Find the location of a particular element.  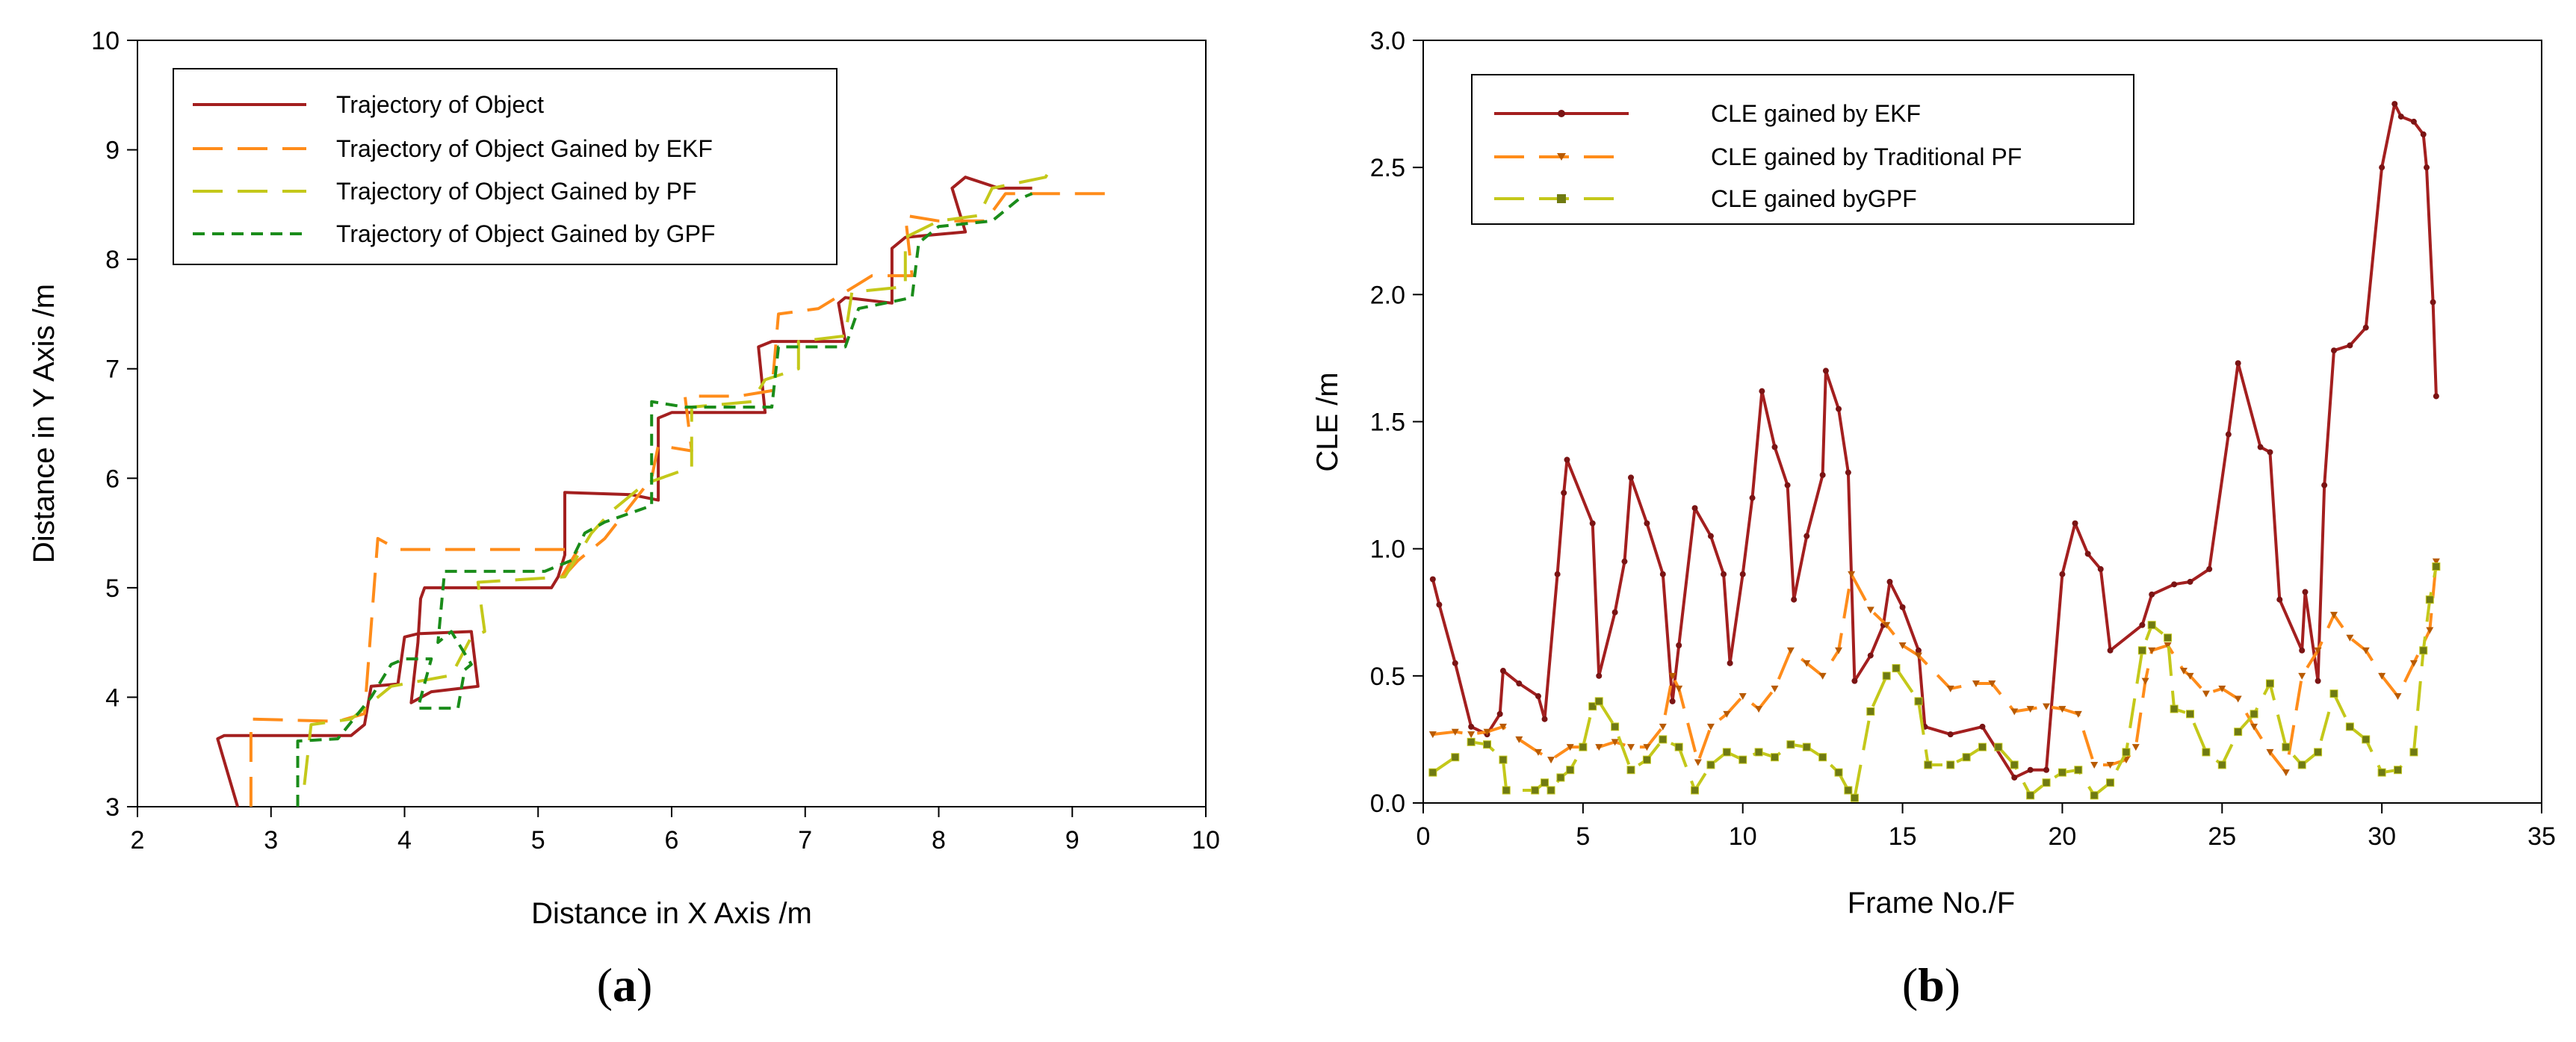

panel-a-y-tick-label: 5 is located at coordinates (112, 588).